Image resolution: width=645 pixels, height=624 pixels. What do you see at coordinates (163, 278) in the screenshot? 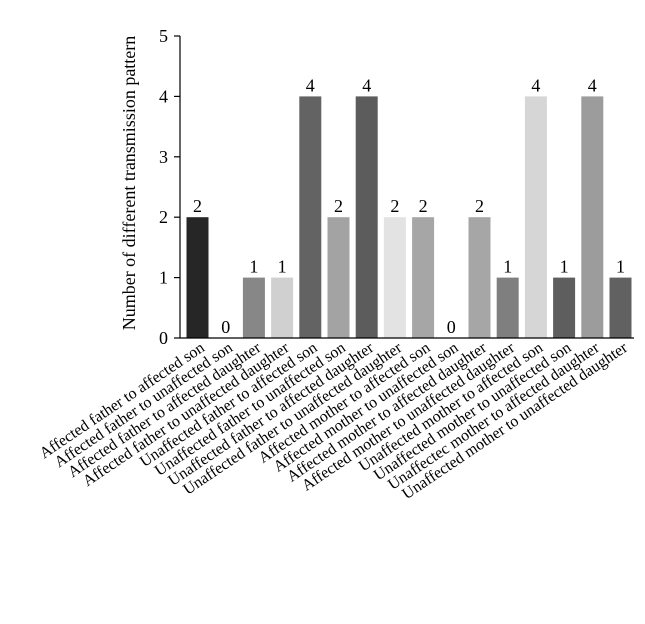
I see `y-tick-label: 1` at bounding box center [163, 278].